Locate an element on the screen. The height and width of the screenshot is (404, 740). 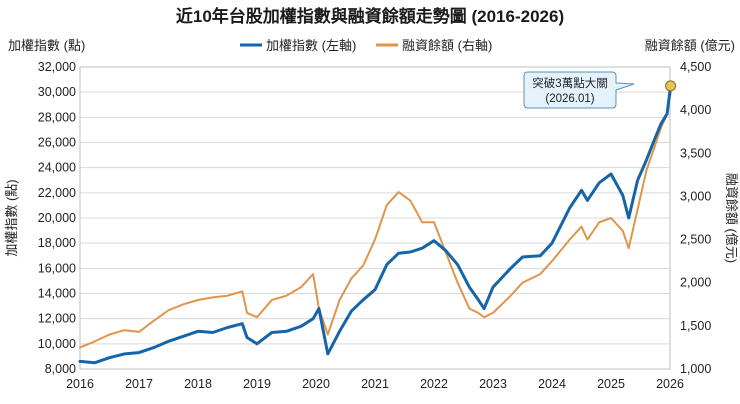
left-tick-label: 26,000 is located at coordinates (57, 143).